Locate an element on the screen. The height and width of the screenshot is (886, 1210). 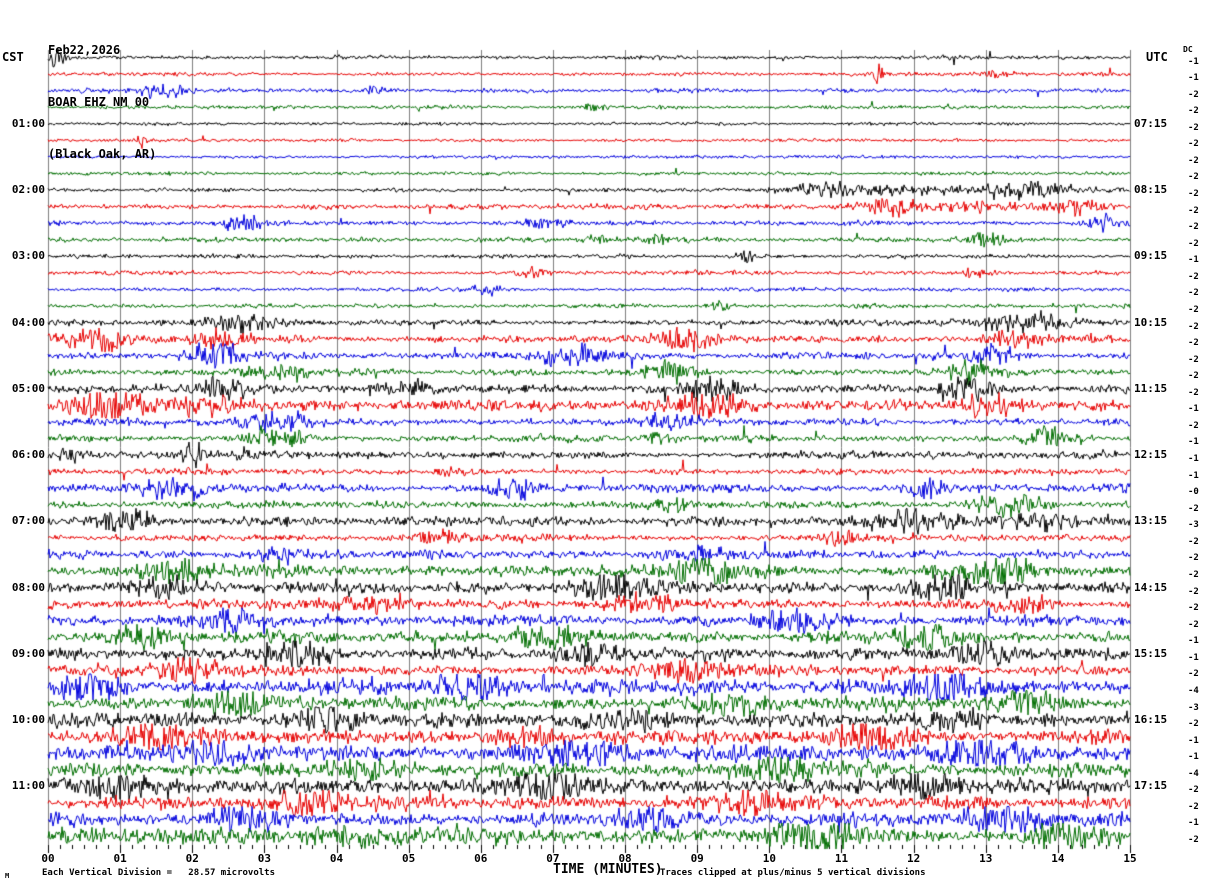
cst-hour-label: 06:00 is located at coordinates (28, 455).